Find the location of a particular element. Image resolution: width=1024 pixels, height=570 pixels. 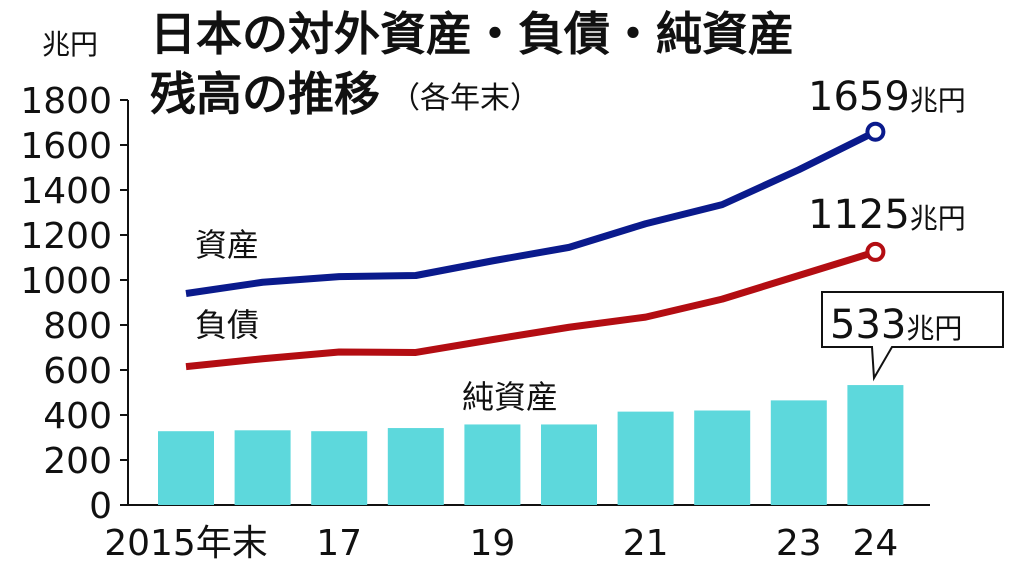

x-tick-label: 2015年末 is located at coordinates (186, 543).